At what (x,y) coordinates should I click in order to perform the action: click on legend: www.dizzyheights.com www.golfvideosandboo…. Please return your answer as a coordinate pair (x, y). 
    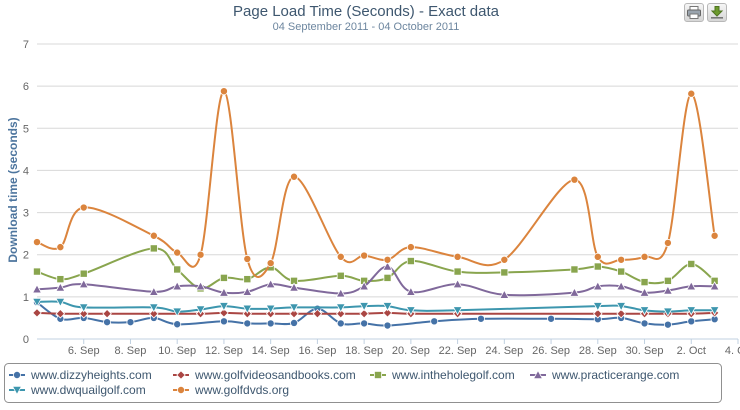
    Looking at the image, I should click on (363, 383).